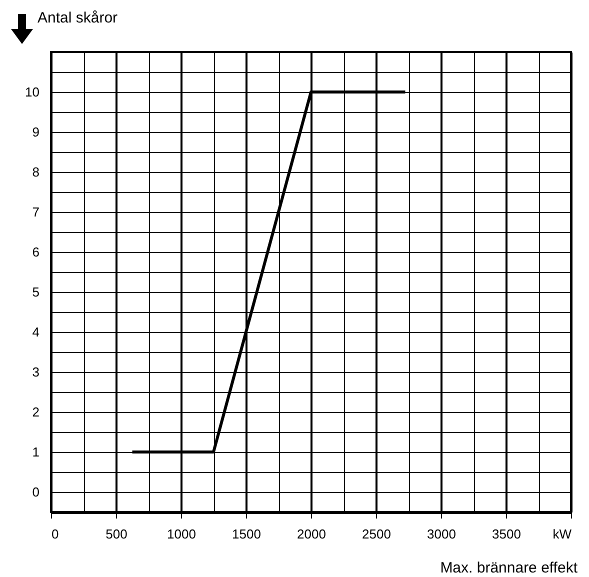 The height and width of the screenshot is (577, 589). I want to click on x-tick-label: 2000, so click(311, 534).